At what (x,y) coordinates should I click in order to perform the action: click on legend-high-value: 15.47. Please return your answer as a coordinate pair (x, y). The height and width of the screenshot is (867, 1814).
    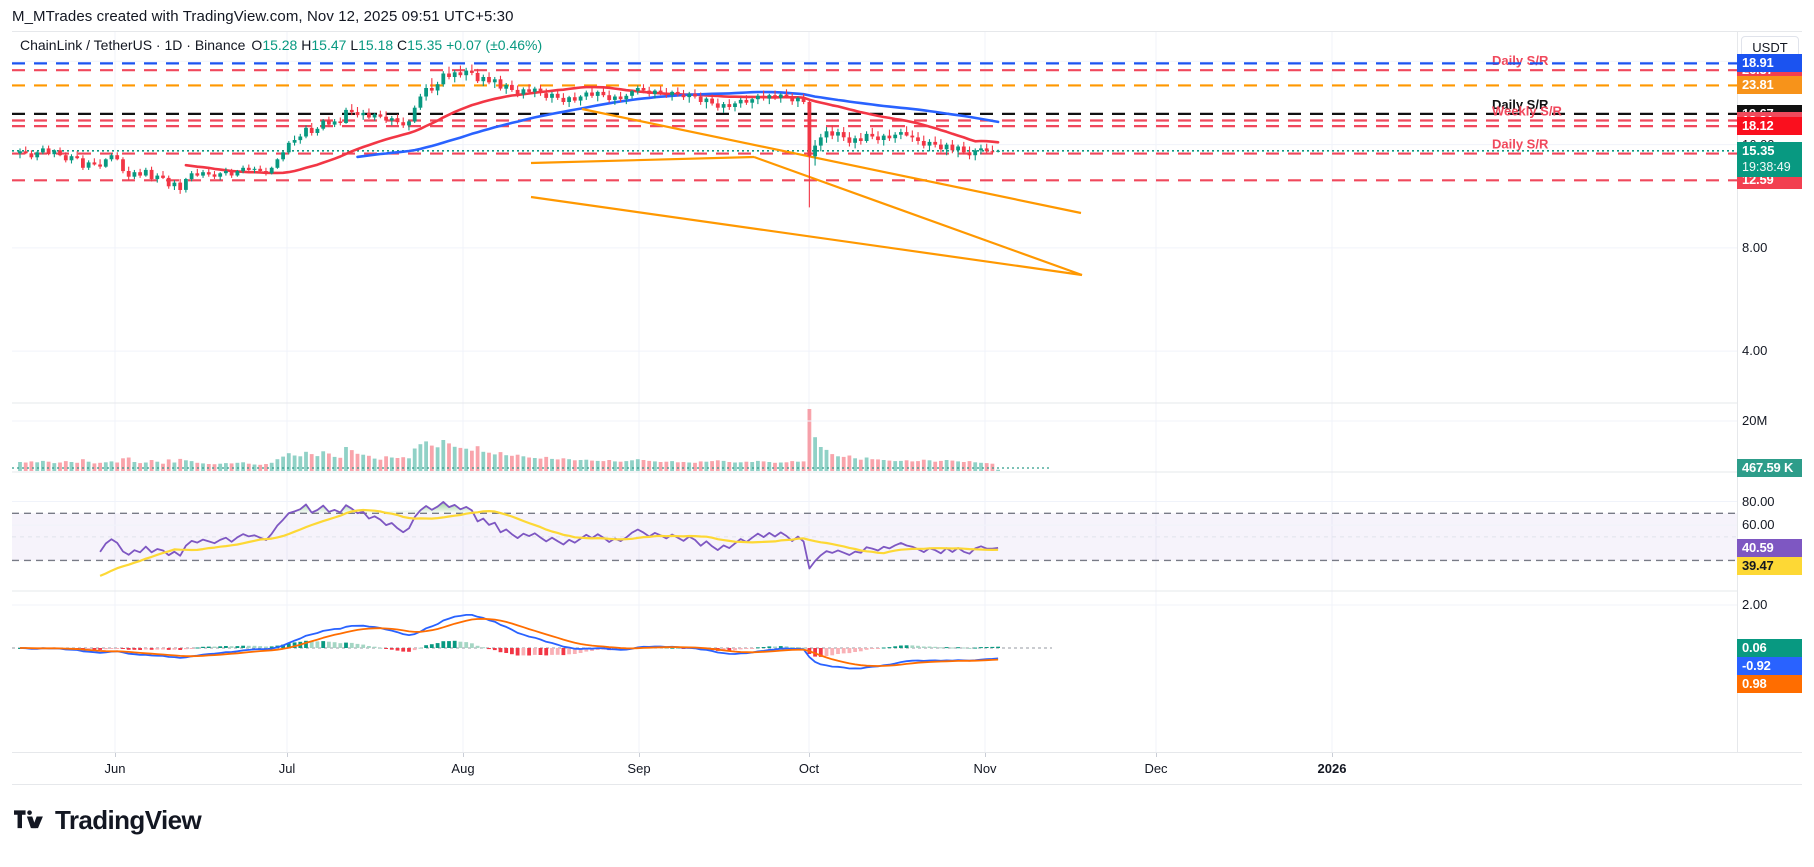
    Looking at the image, I should click on (329, 45).